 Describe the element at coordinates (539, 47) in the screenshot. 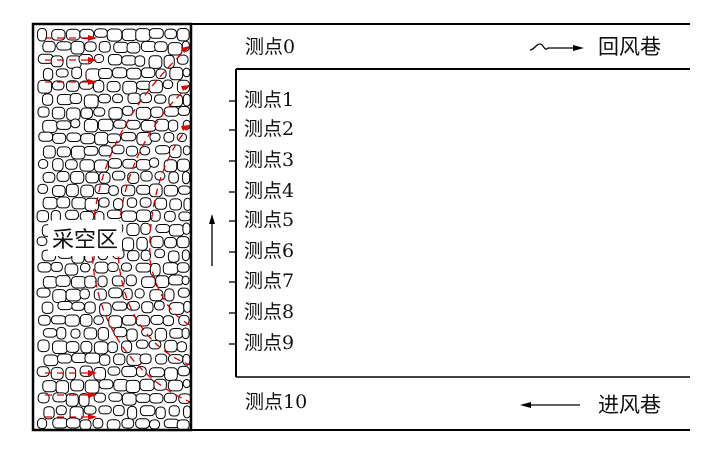

I see `airflow-wave-icon` at that location.